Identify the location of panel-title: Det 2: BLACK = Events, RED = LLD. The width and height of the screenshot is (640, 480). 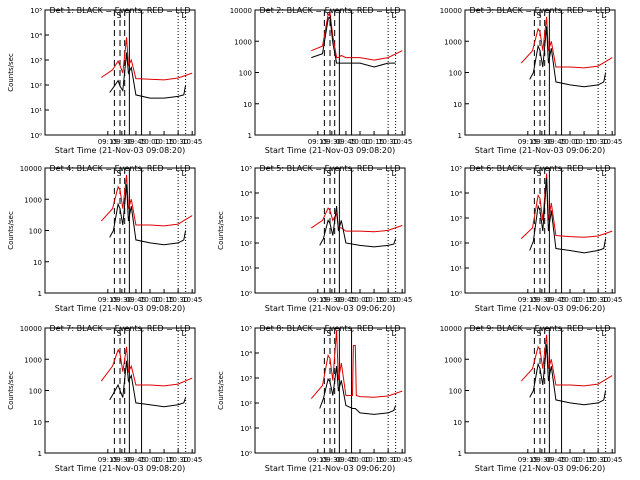
(330, 10).